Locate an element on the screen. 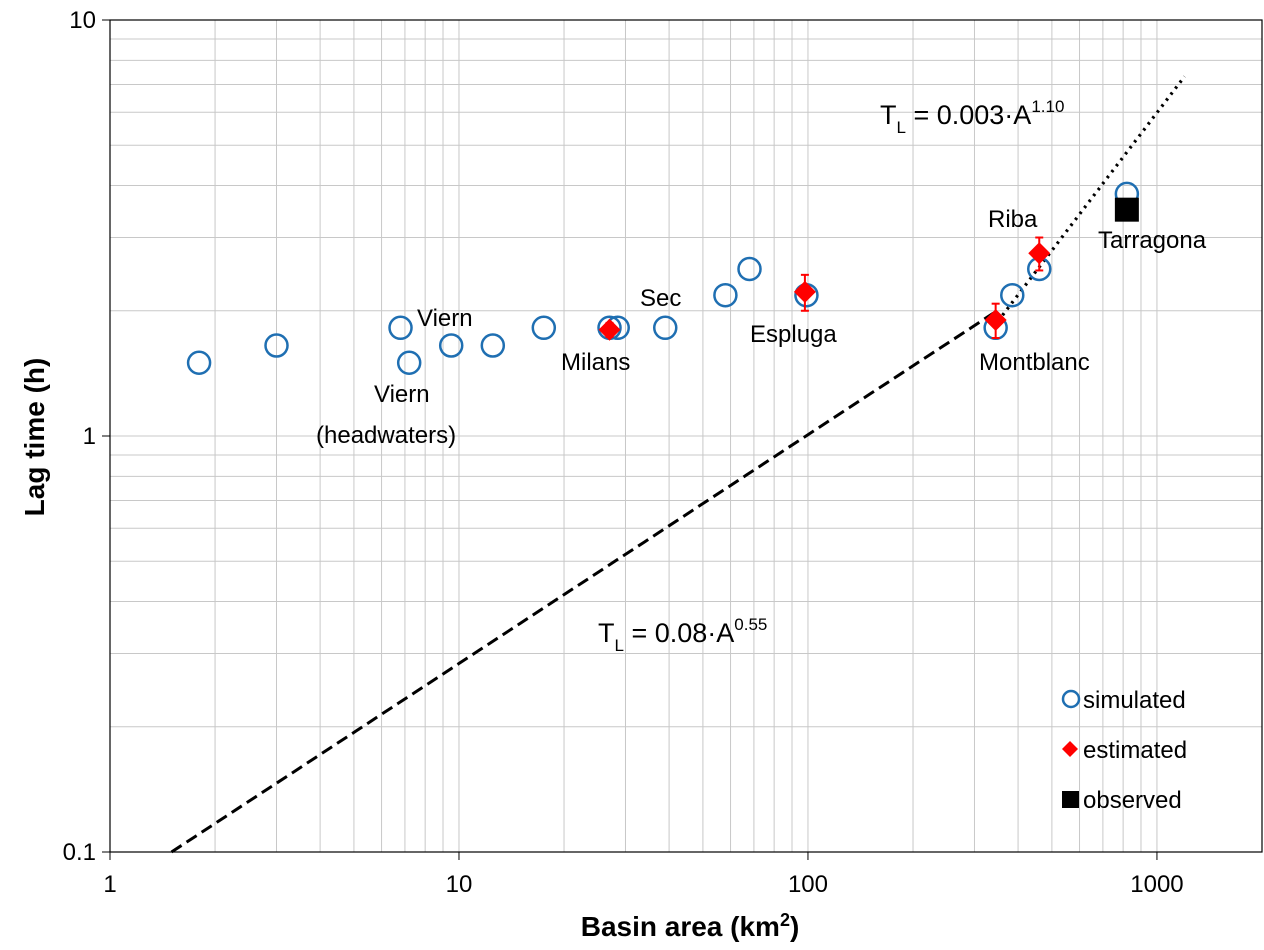 The width and height of the screenshot is (1264, 950). annotation-milans: Milans is located at coordinates (595, 362).